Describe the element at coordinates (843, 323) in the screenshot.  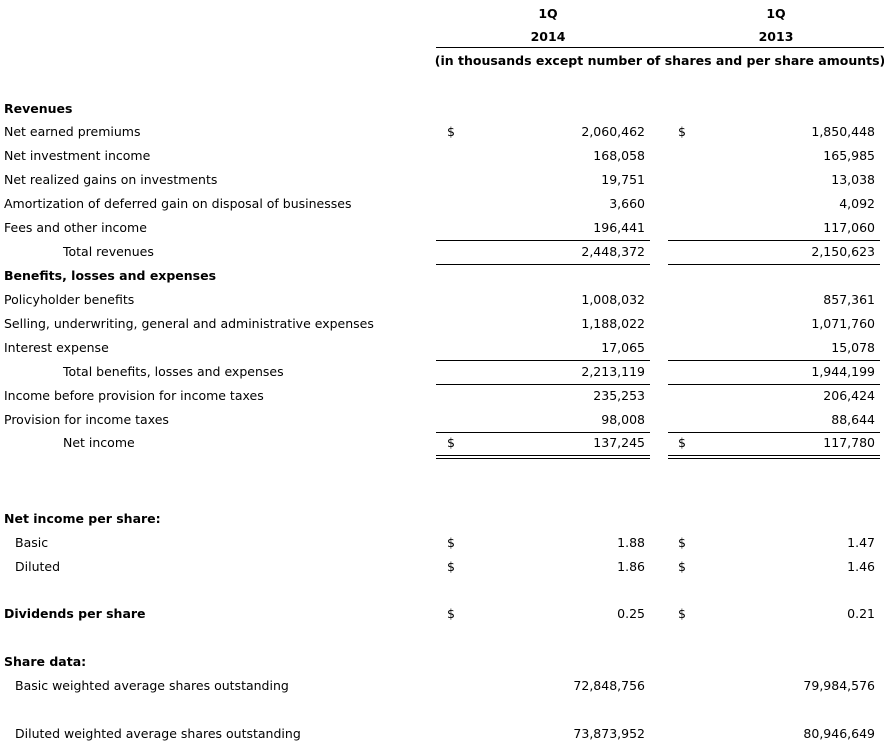
I see `amount: 1,071,760` at that location.